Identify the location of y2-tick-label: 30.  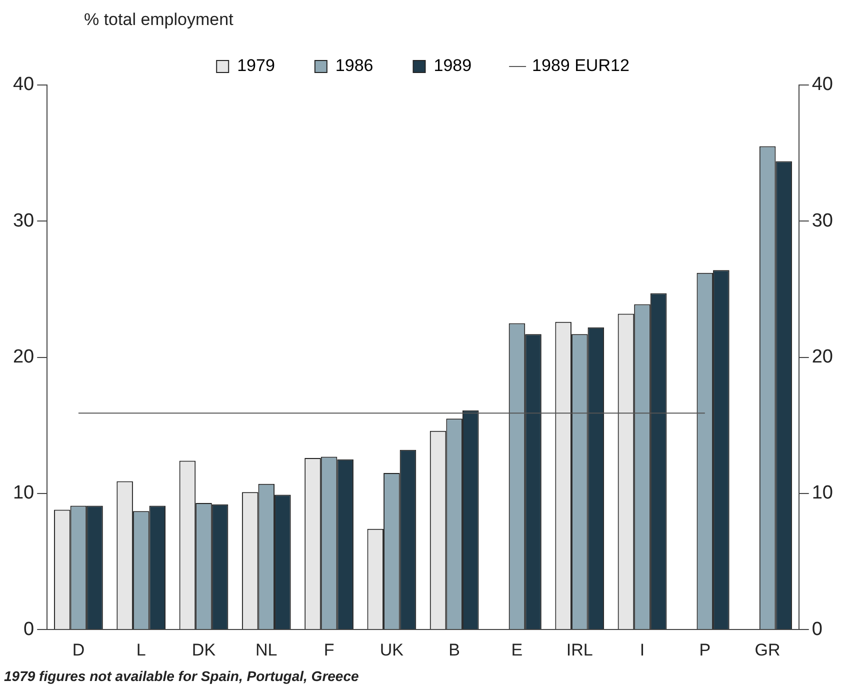
(823, 221).